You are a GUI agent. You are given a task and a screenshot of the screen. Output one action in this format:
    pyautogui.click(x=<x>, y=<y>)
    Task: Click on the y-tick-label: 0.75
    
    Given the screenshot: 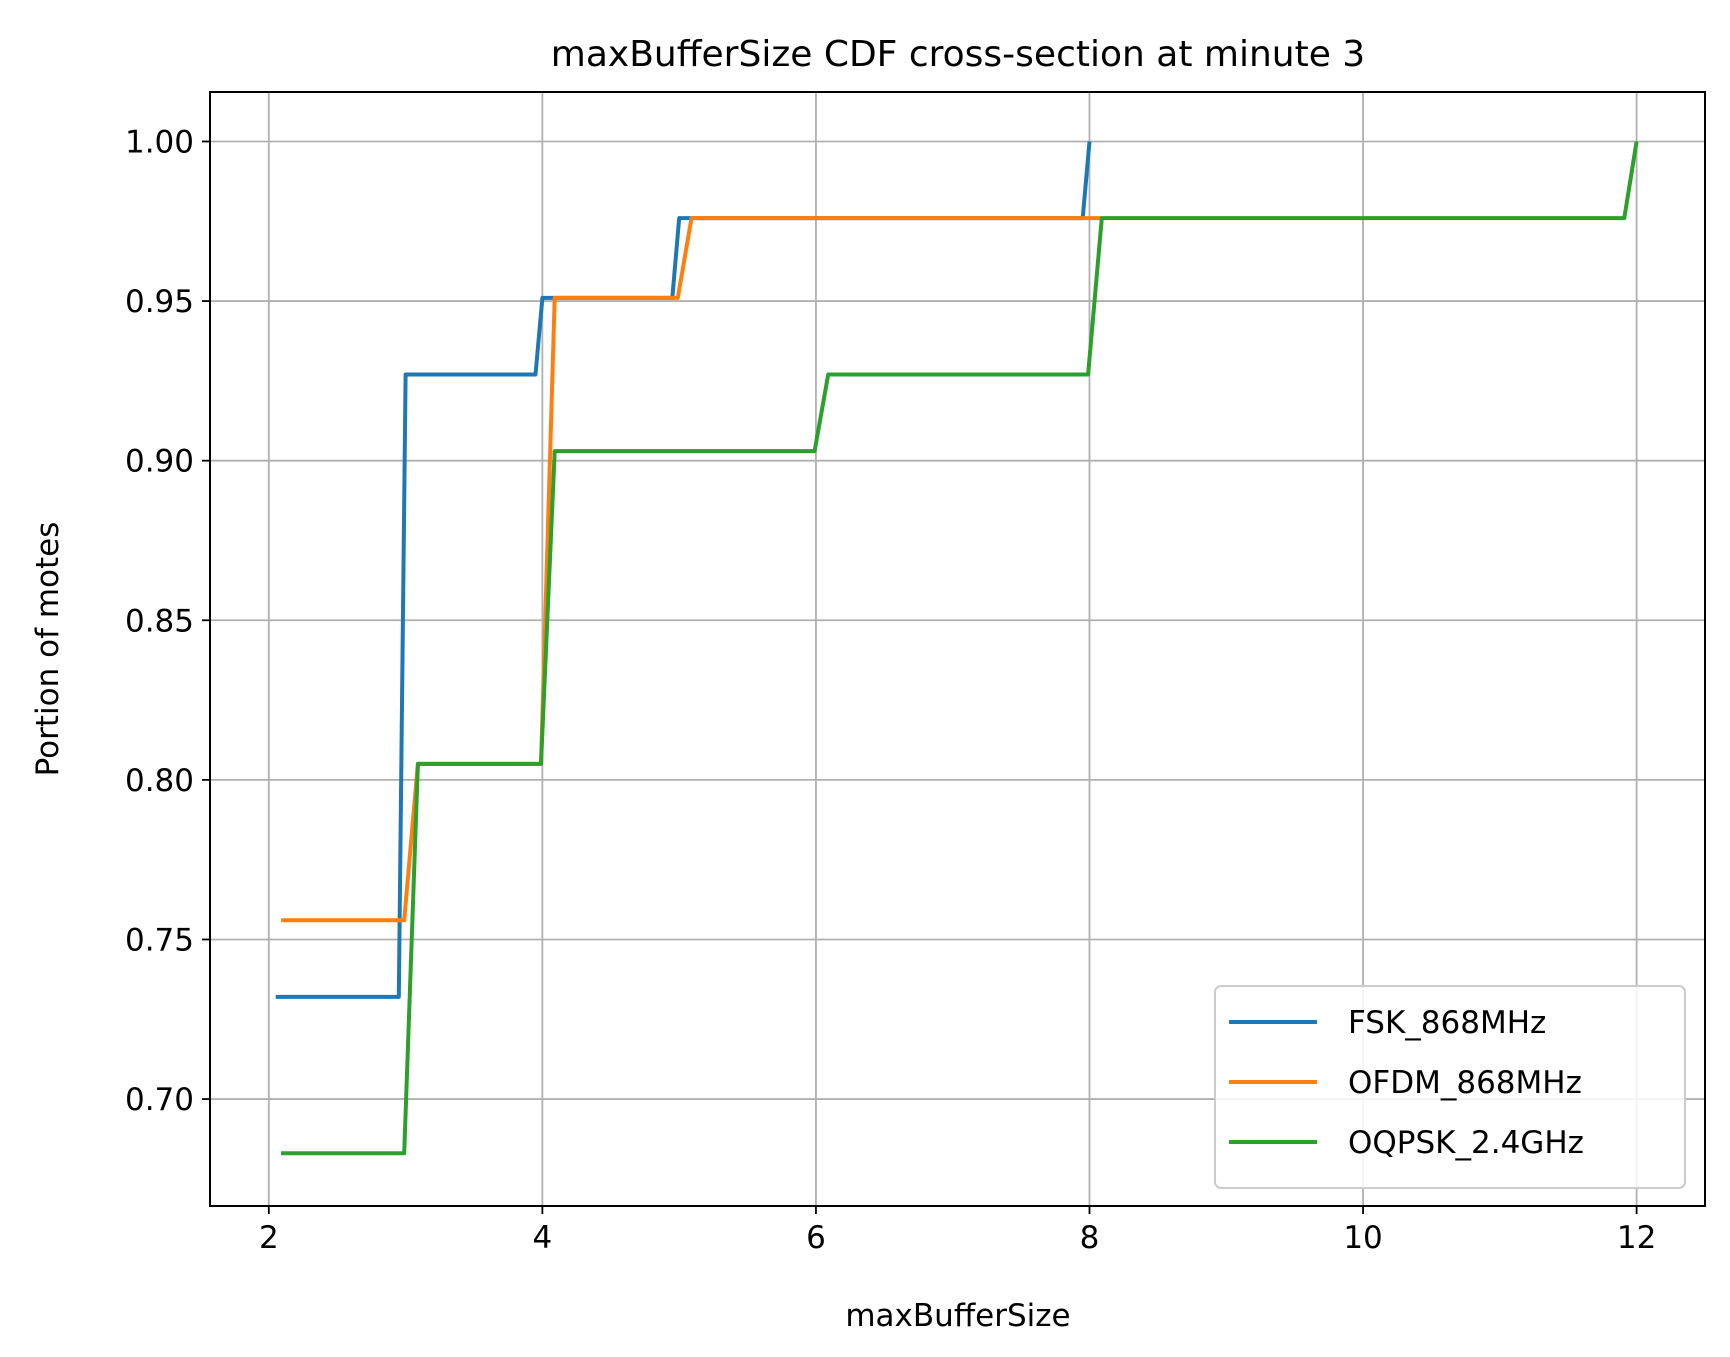 What is the action you would take?
    pyautogui.click(x=159, y=940)
    